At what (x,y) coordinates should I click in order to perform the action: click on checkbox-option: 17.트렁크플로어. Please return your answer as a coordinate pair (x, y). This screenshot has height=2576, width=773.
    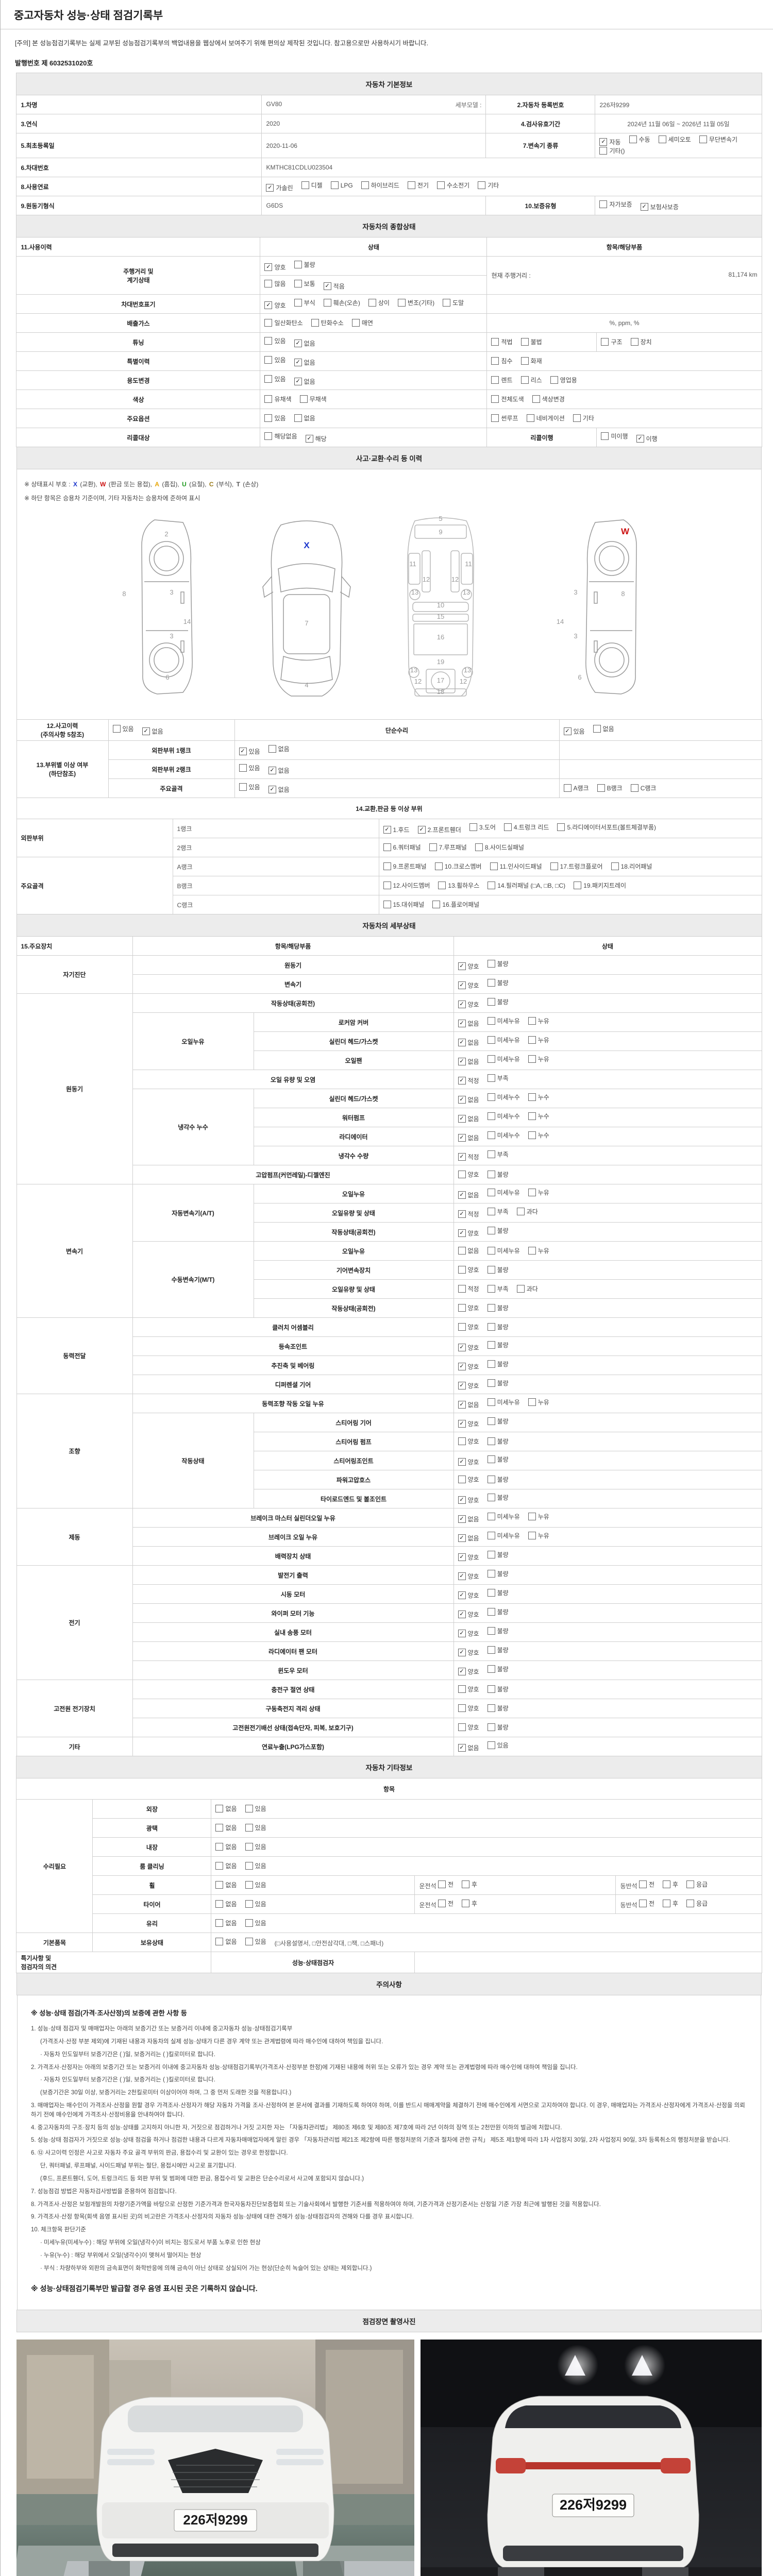
    Looking at the image, I should click on (576, 866).